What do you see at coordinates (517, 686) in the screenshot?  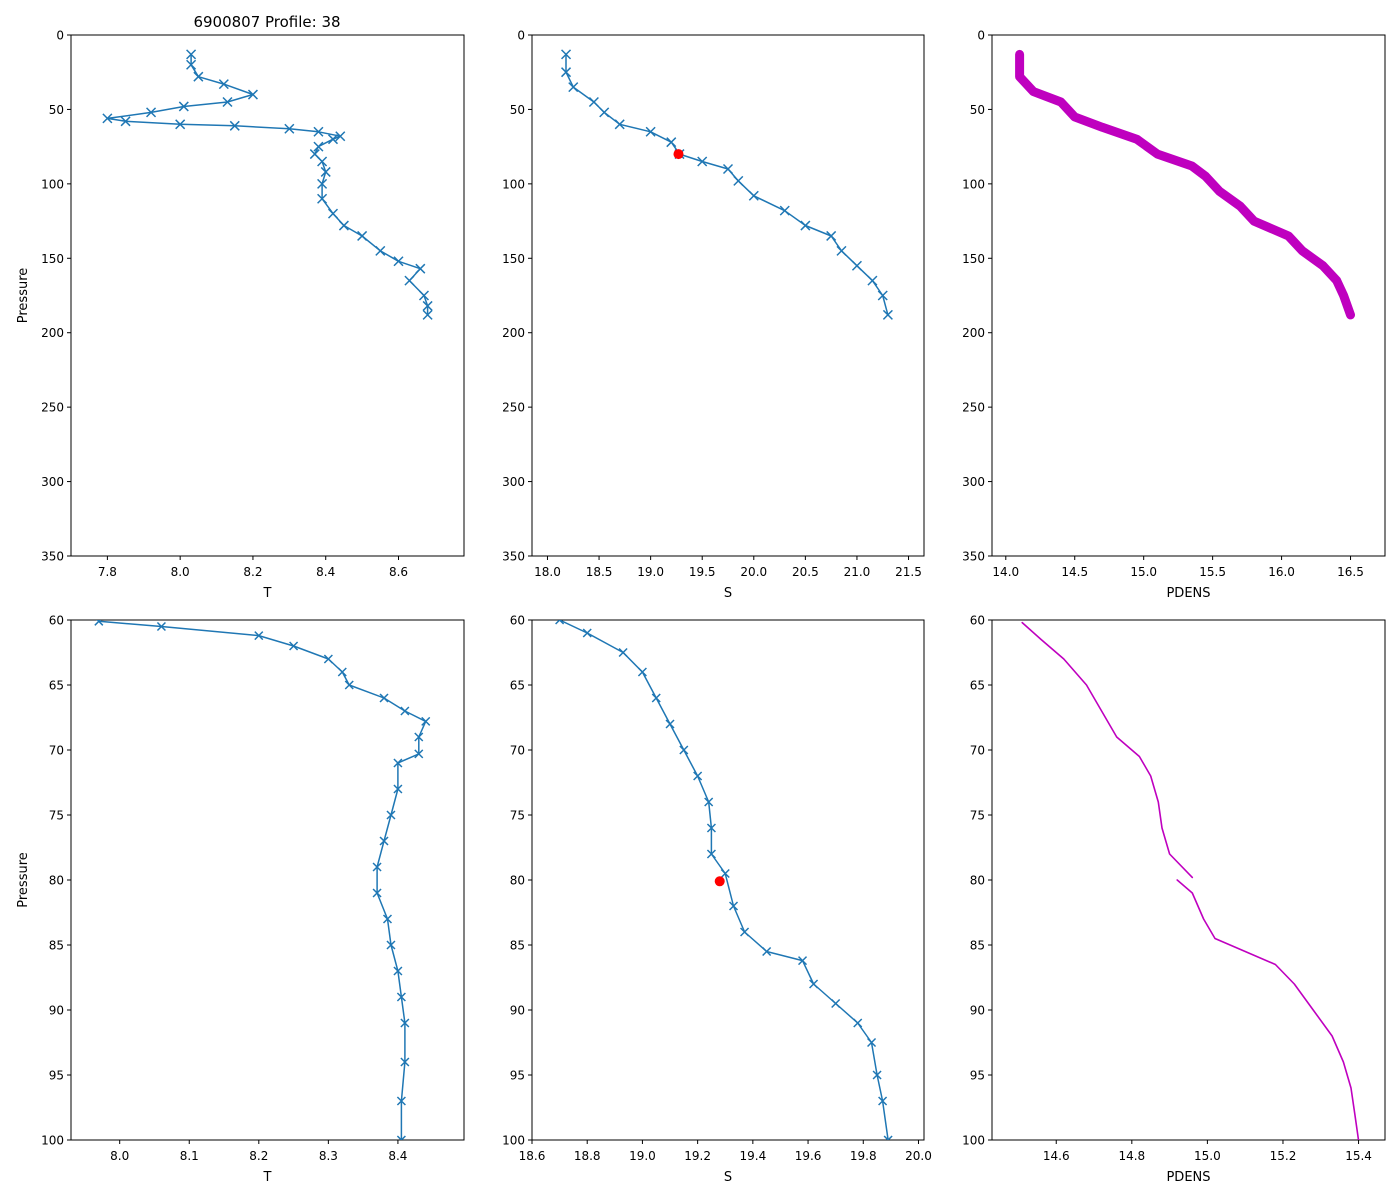 I see `y-tick-label: 65` at bounding box center [517, 686].